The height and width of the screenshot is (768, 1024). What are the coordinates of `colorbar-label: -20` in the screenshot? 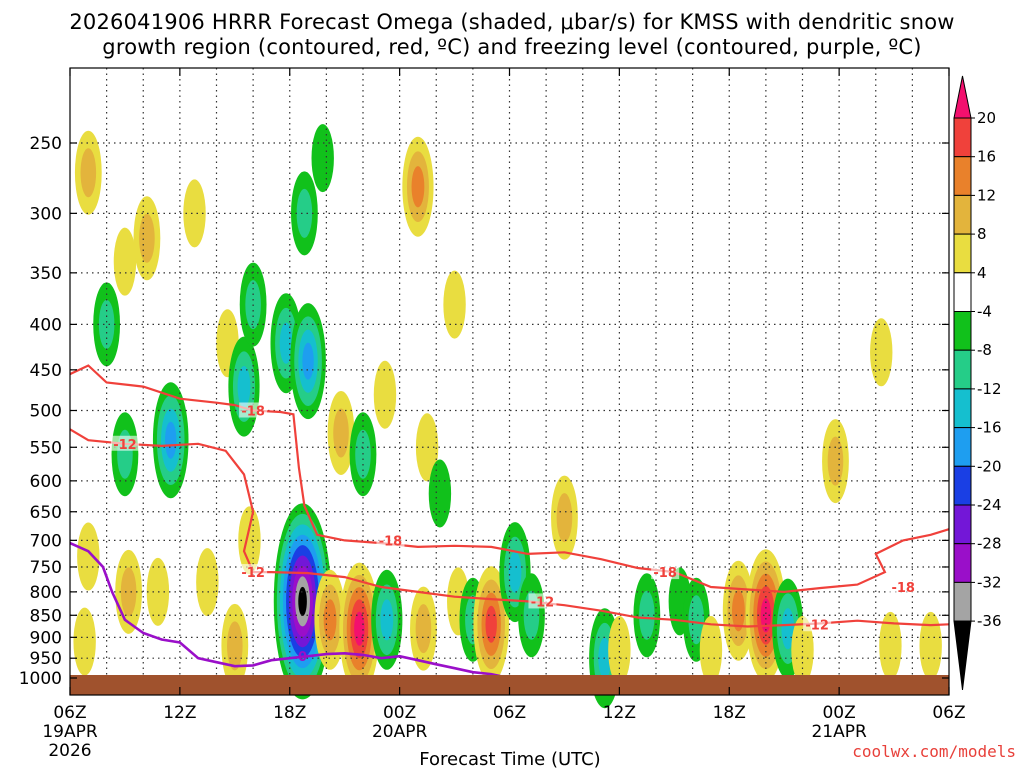 It's located at (989, 466).